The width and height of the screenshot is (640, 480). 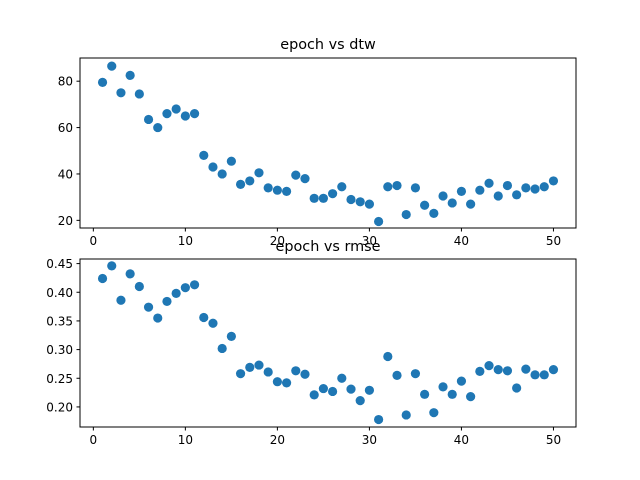 What do you see at coordinates (369, 440) in the screenshot?
I see `x-tick-label: 30` at bounding box center [369, 440].